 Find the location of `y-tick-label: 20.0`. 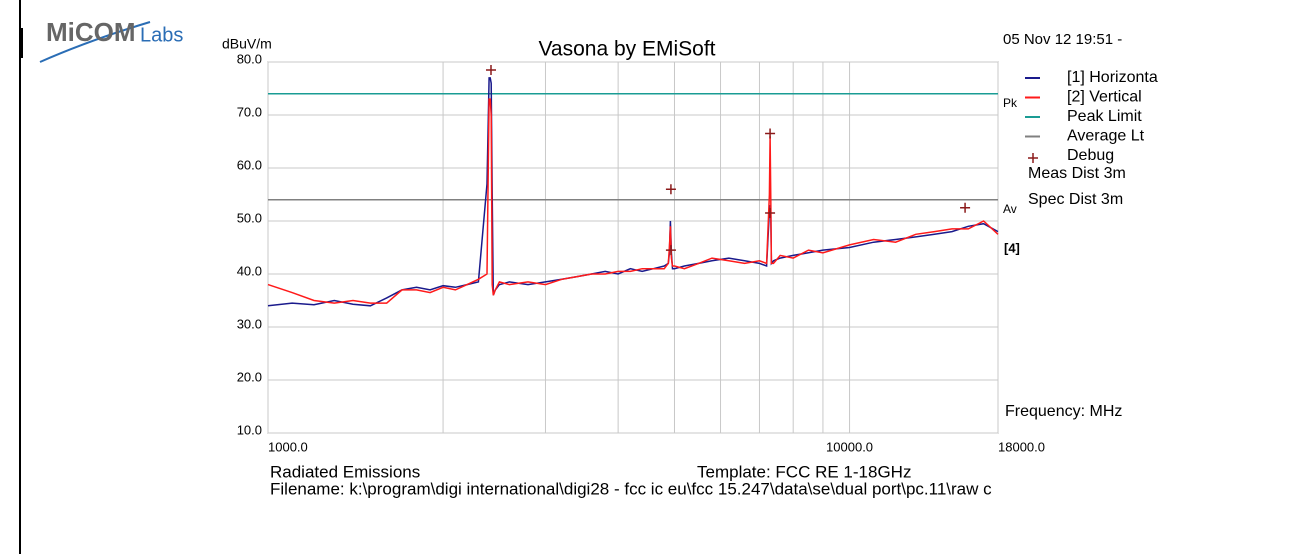

y-tick-label: 20.0 is located at coordinates (249, 376).